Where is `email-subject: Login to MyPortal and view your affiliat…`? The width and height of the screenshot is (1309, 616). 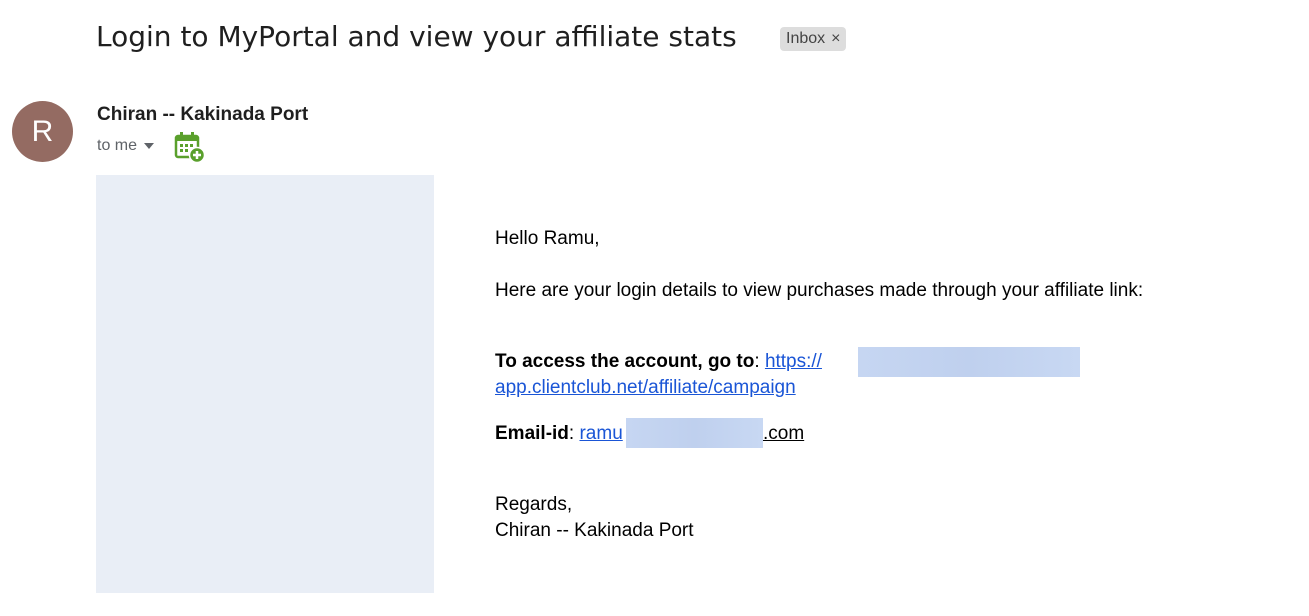
email-subject: Login to MyPortal and view your affiliat… is located at coordinates (416, 36).